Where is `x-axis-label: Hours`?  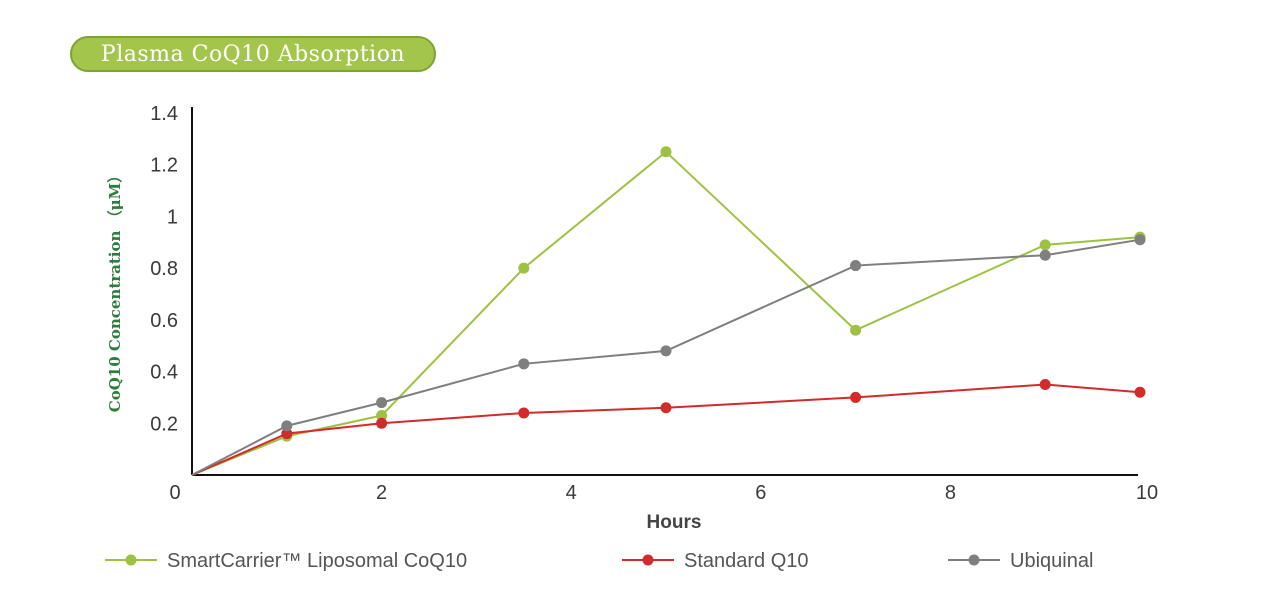
x-axis-label: Hours is located at coordinates (674, 522).